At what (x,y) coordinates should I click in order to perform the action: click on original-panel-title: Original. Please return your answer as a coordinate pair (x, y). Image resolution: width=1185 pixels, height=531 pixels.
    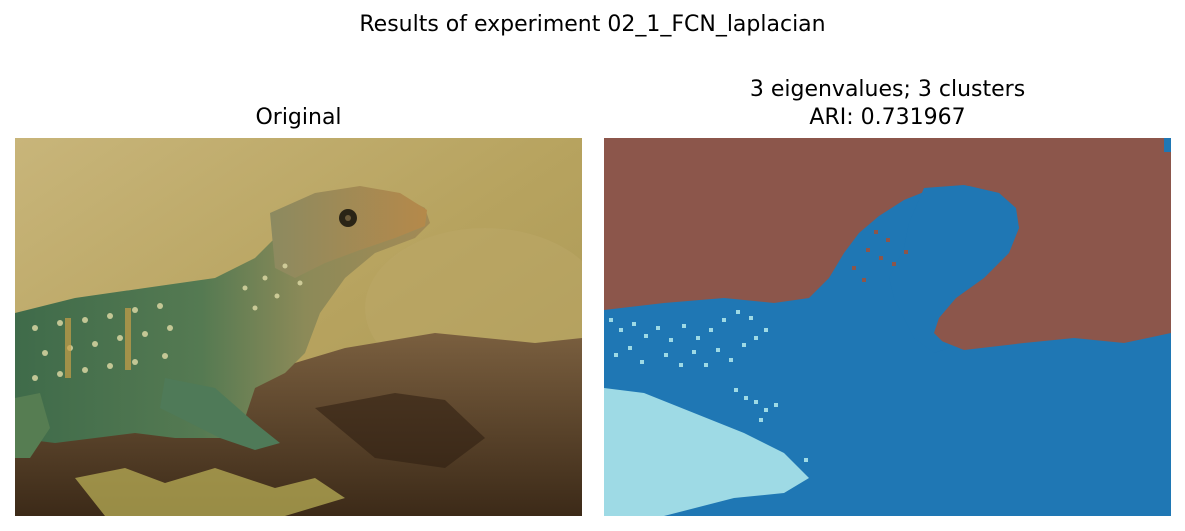
    Looking at the image, I should click on (298, 118).